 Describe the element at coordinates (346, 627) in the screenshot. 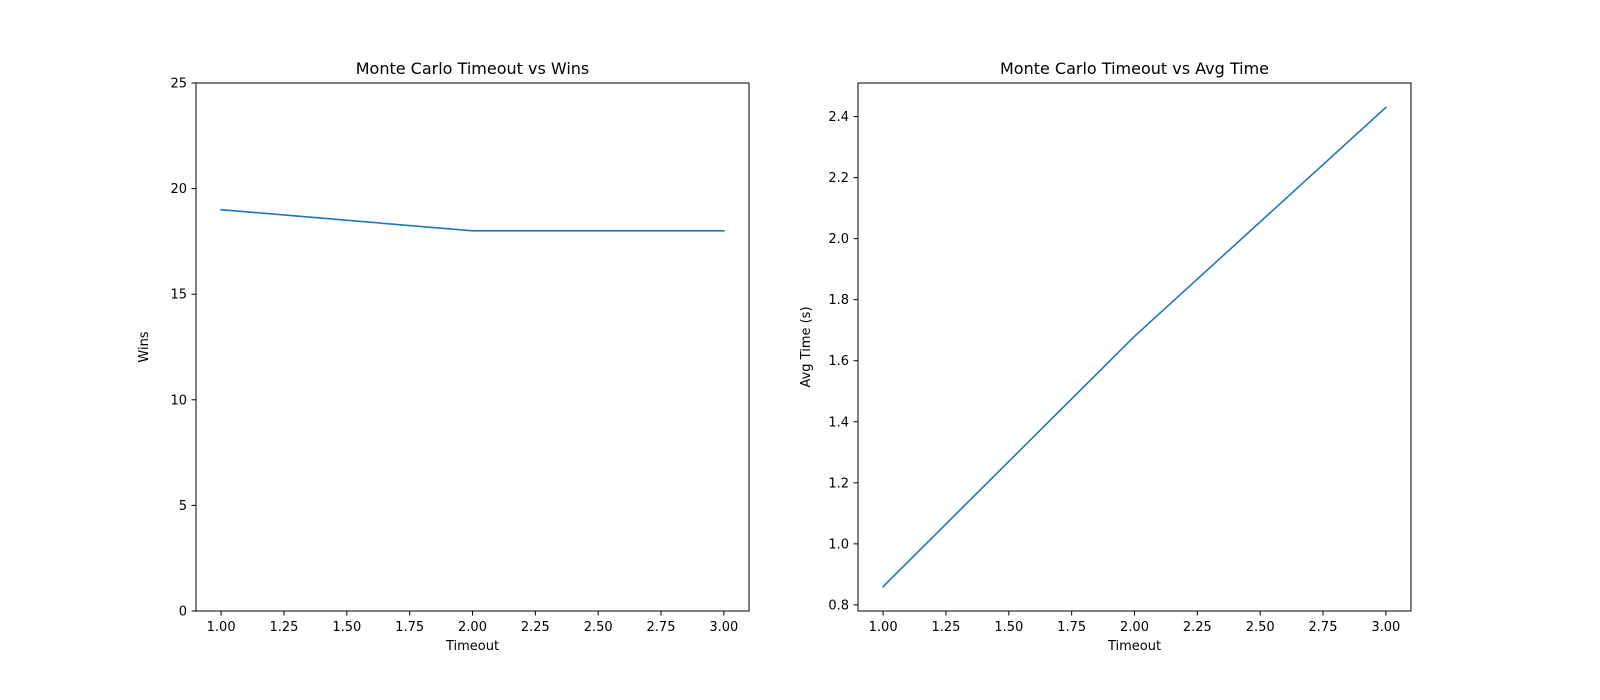

I see `wins-chart-xtick-label: 1.50` at that location.